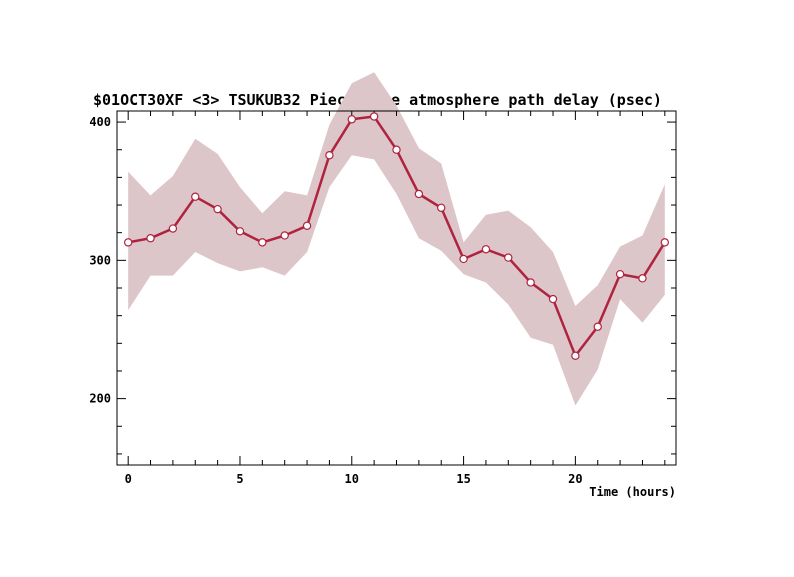 The height and width of the screenshot is (577, 794). What do you see at coordinates (100, 122) in the screenshot?
I see `y-tick-label: 400` at bounding box center [100, 122].